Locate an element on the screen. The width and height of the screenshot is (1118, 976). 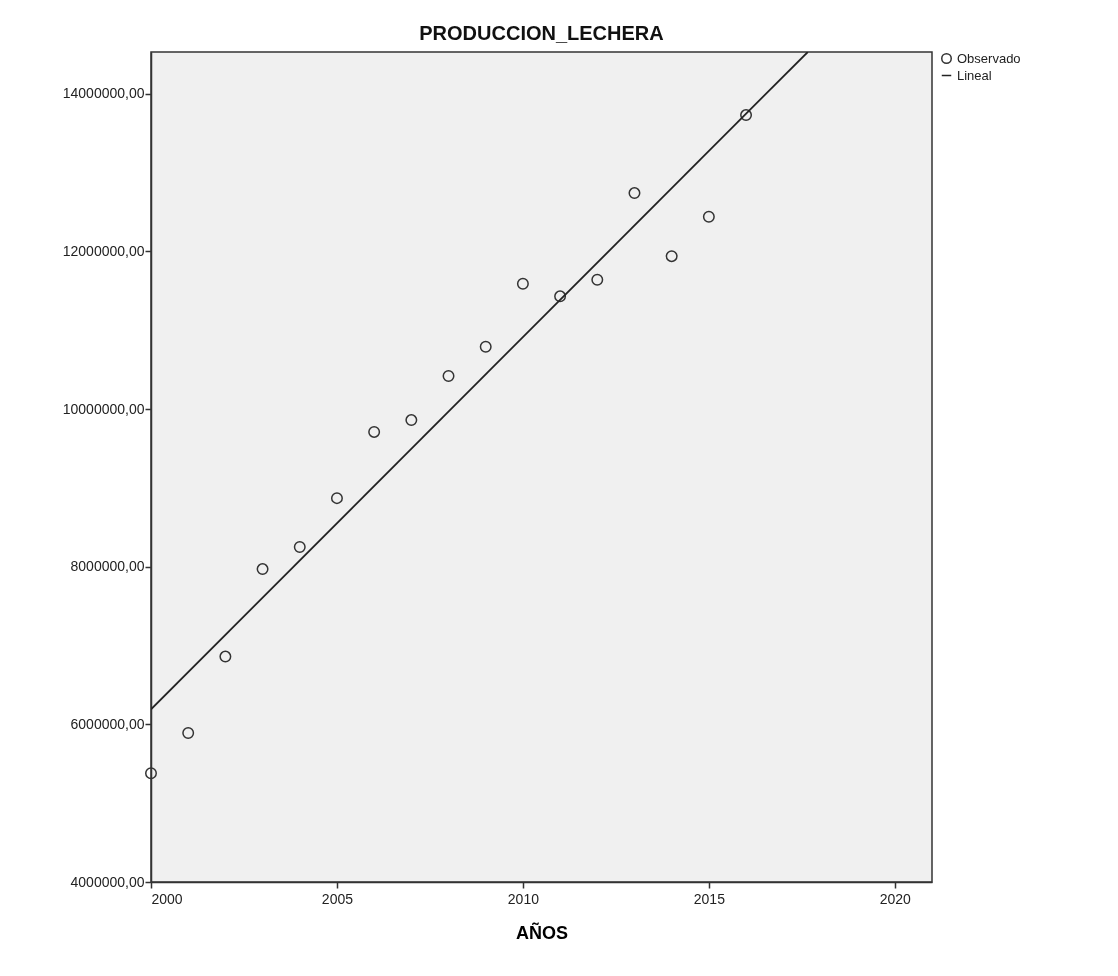
y-tick-label: 4000000,00 is located at coordinates (107, 881).